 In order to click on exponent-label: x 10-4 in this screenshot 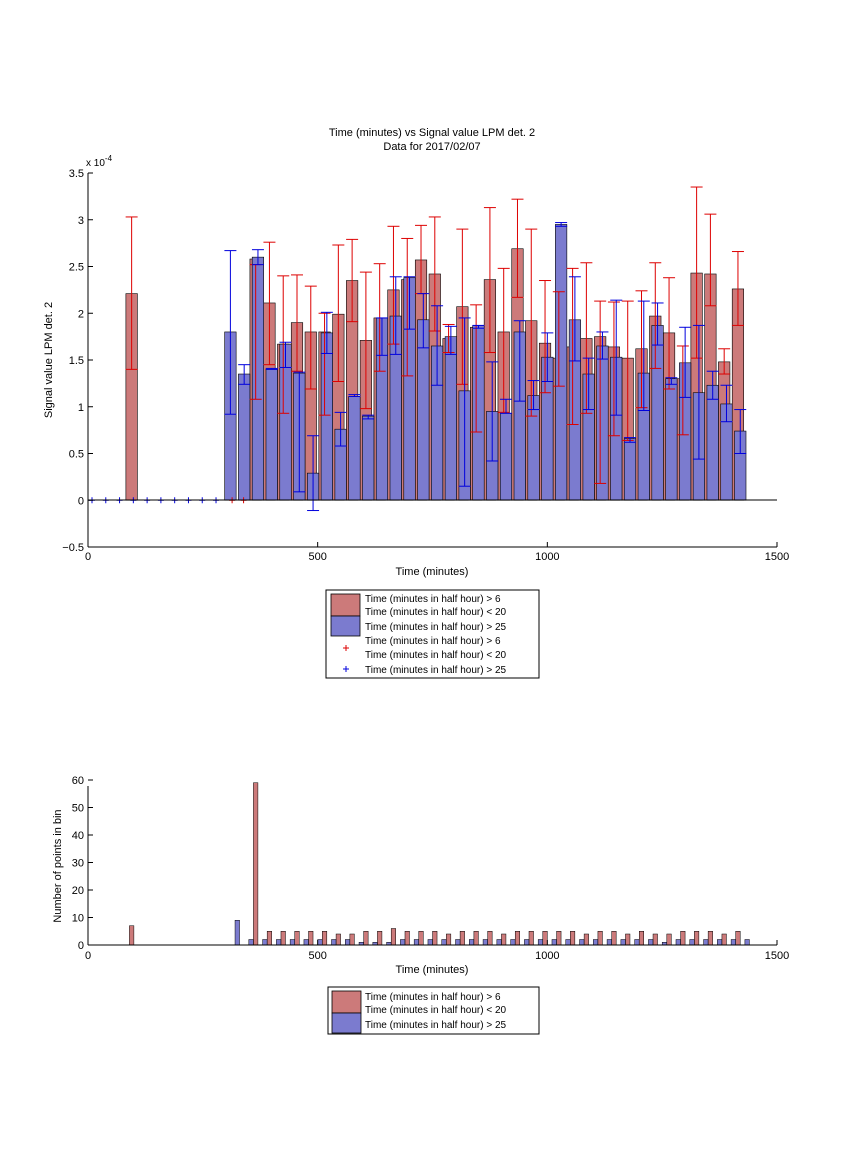, I will do `click(99, 161)`.